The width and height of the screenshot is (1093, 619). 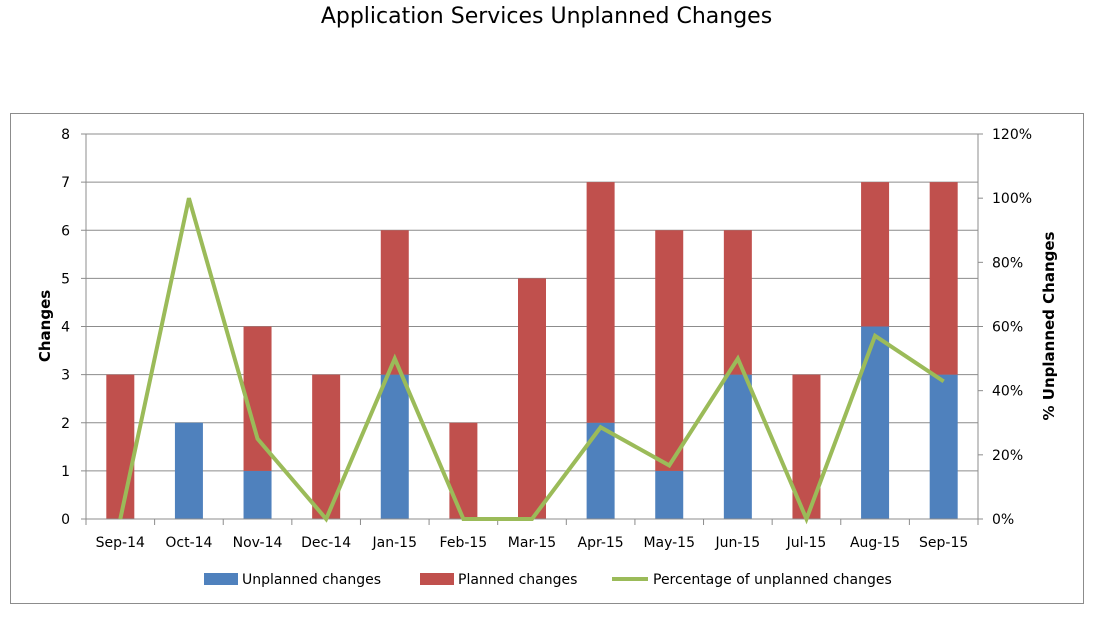 What do you see at coordinates (65, 328) in the screenshot?
I see `y-tick-label: 4` at bounding box center [65, 328].